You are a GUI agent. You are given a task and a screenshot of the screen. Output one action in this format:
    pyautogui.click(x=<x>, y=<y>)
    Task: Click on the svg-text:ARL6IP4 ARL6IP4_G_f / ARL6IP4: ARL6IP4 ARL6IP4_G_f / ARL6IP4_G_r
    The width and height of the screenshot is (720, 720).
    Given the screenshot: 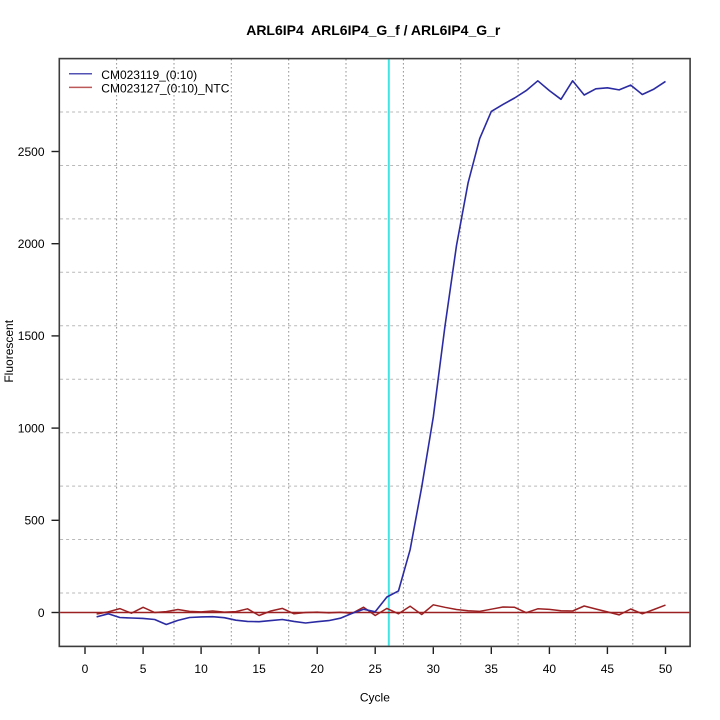 What is the action you would take?
    pyautogui.click(x=373, y=30)
    